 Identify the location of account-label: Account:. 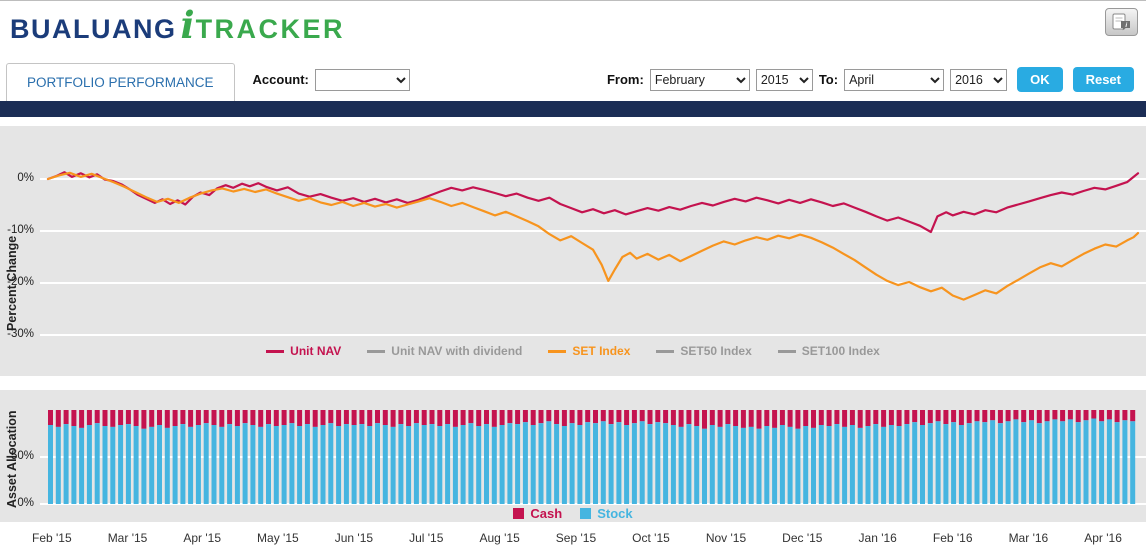
(280, 79).